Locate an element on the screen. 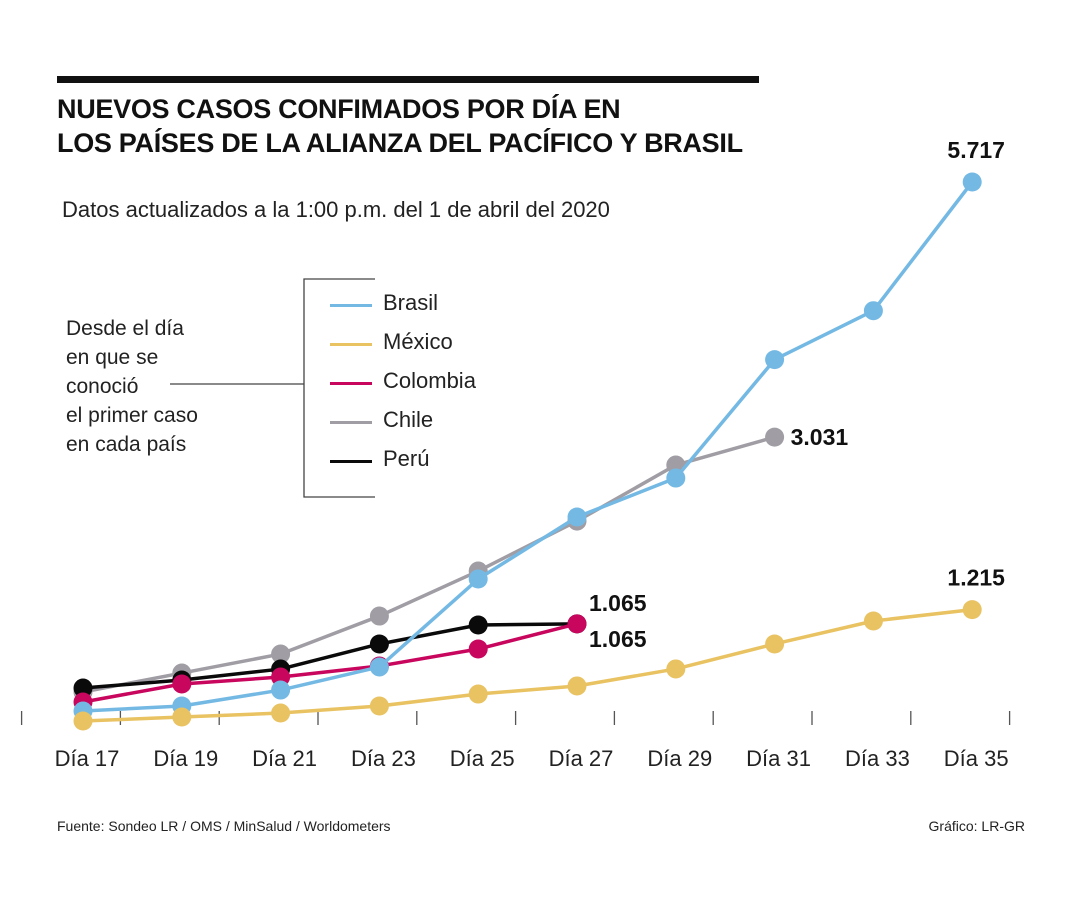 This screenshot has width=1080, height=900. title-line-1: NUEVOS CASOS CONFIMADOS POR DÍA EN is located at coordinates (339, 109).